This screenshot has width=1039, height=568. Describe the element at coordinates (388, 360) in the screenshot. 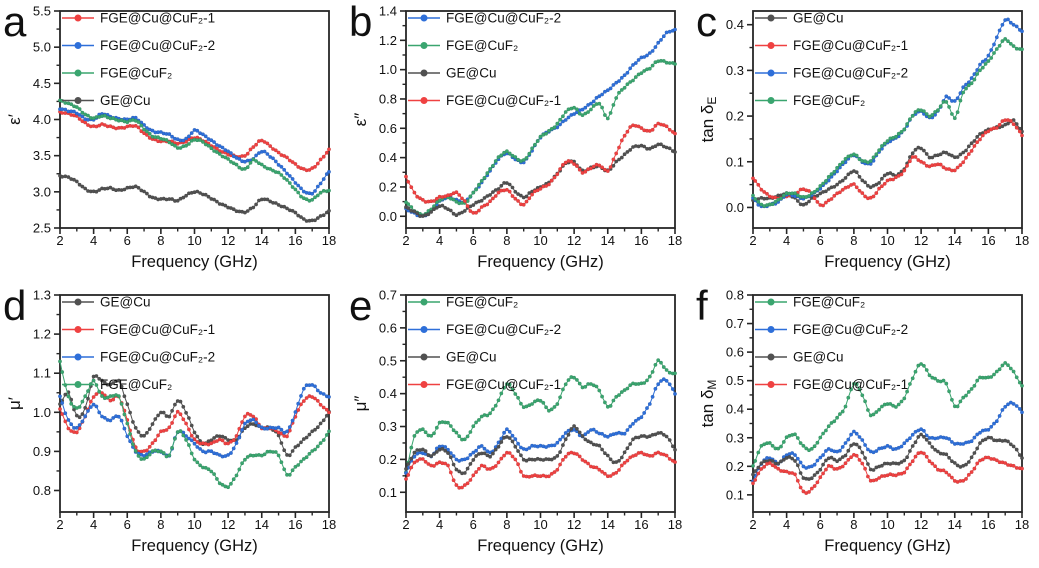

I see `y-tick-label: 0.5` at that location.